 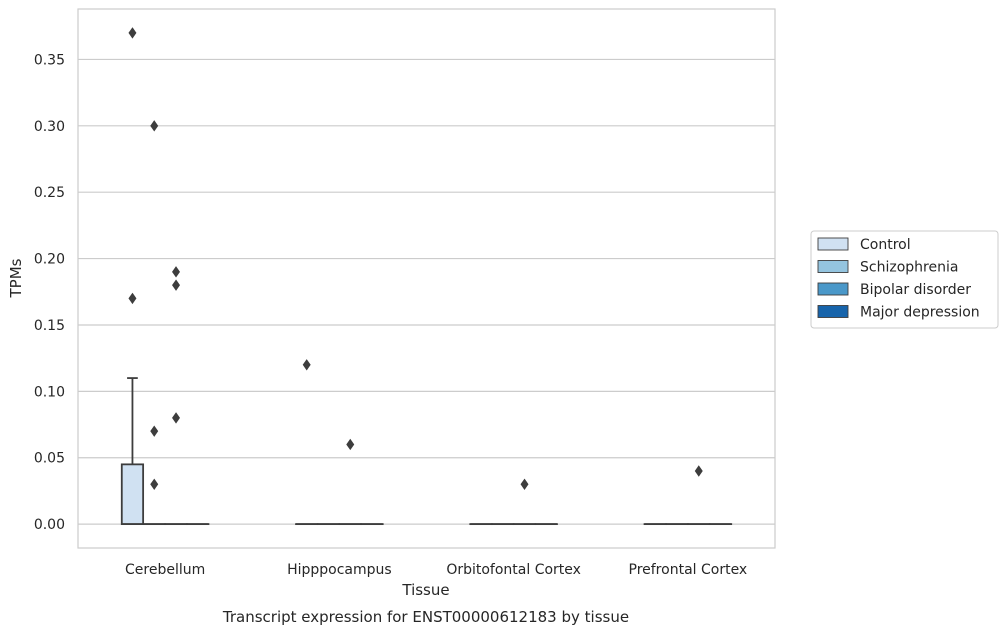 What do you see at coordinates (339, 570) in the screenshot?
I see `x-tick-label: Hipppocampus` at bounding box center [339, 570].